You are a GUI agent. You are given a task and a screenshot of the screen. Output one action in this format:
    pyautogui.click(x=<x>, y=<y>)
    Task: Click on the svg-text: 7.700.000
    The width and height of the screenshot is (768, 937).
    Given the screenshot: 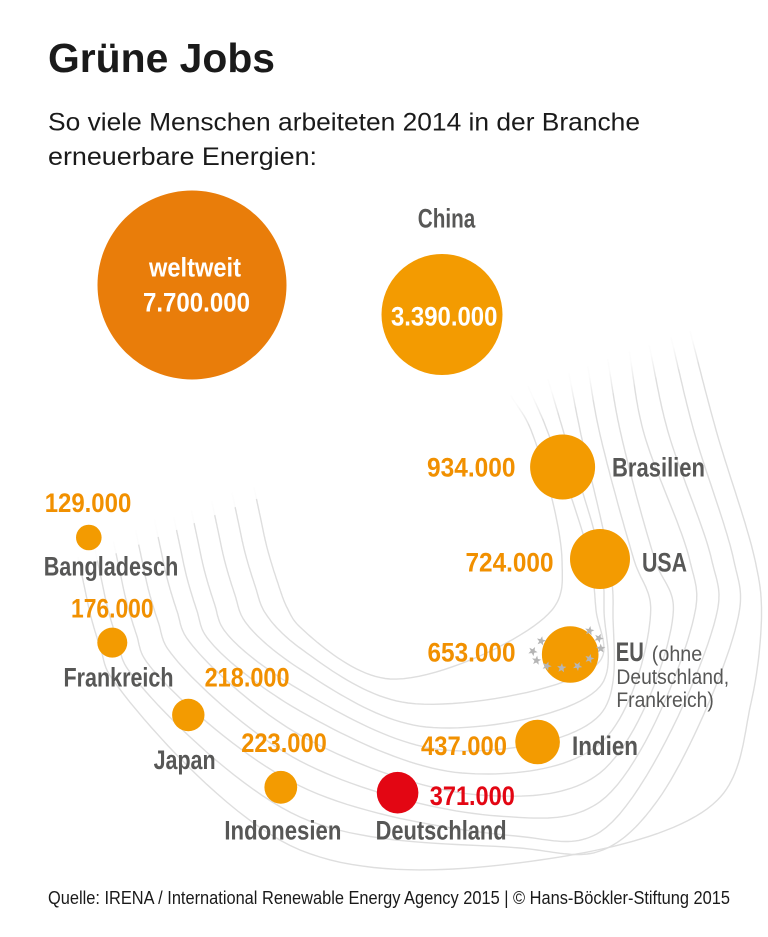 What is the action you would take?
    pyautogui.click(x=196, y=303)
    